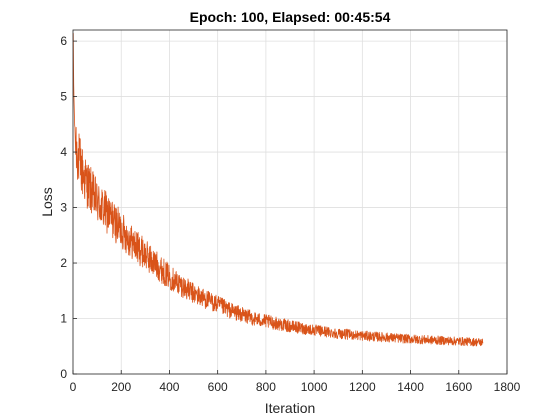  Describe the element at coordinates (63, 41) in the screenshot. I see `y-tick-label: 6` at that location.